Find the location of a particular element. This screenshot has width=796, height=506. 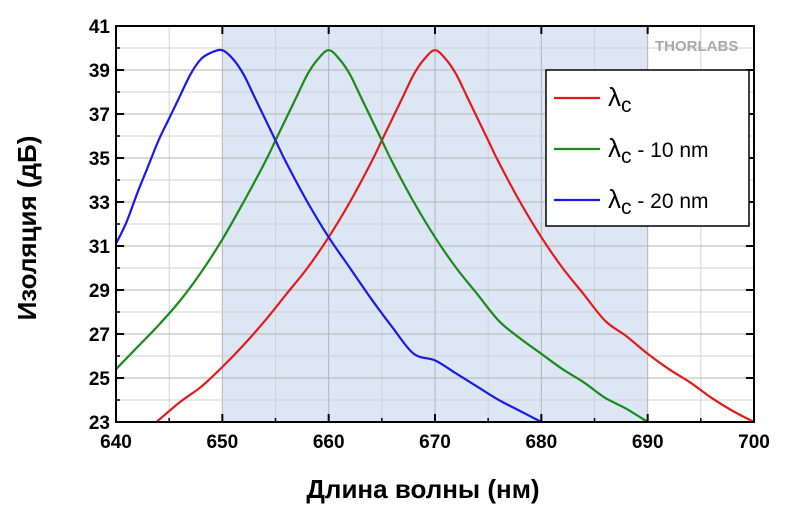

x-tick-label: 670 is located at coordinates (435, 442).